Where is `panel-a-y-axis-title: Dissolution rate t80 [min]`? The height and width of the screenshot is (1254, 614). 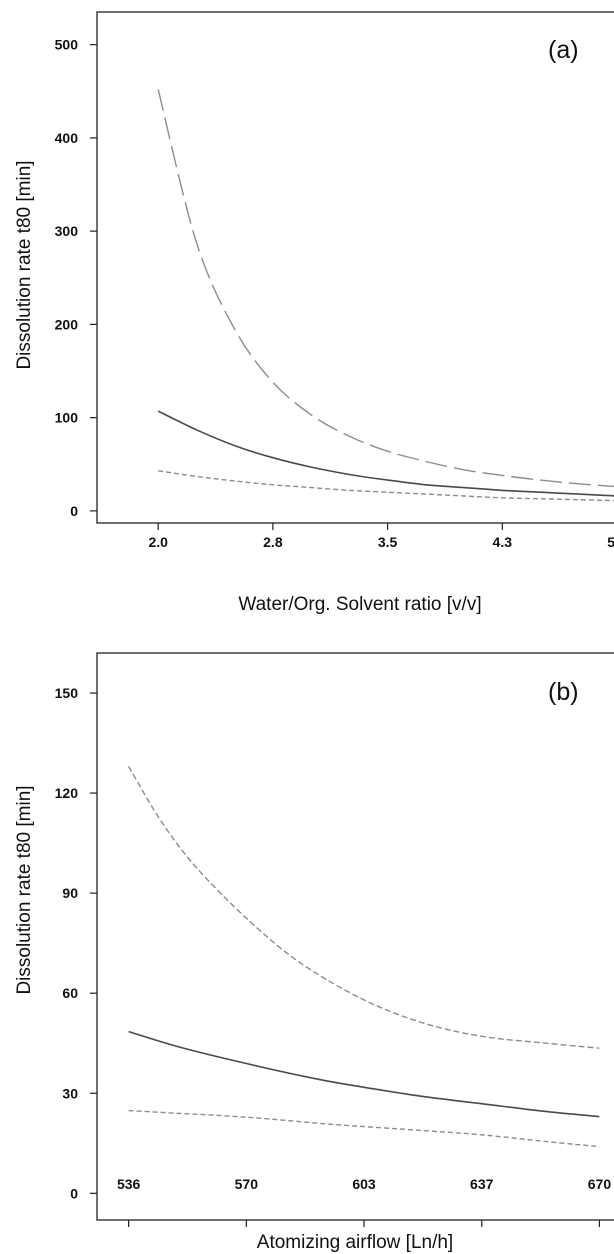 panel-a-y-axis-title: Dissolution rate t80 [min] is located at coordinates (24, 264).